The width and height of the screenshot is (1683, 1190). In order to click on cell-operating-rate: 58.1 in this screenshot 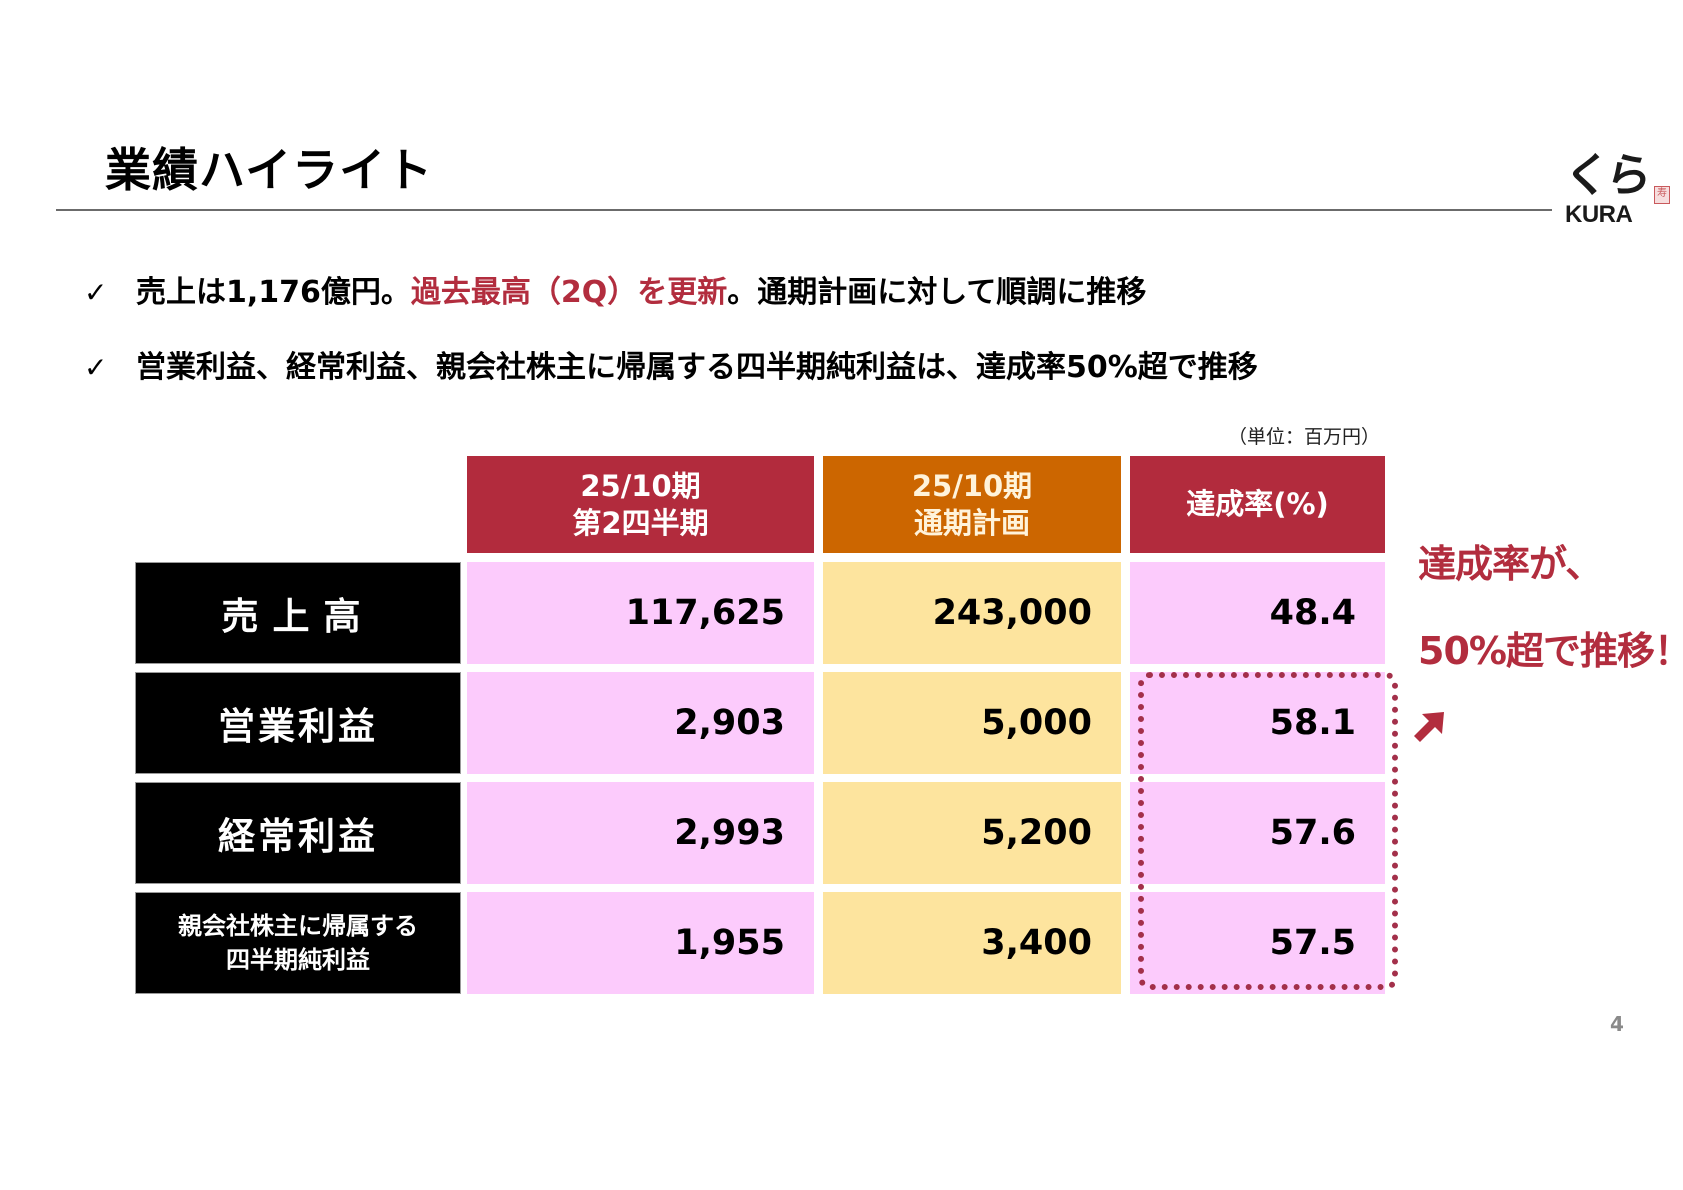, I will do `click(1257, 723)`.